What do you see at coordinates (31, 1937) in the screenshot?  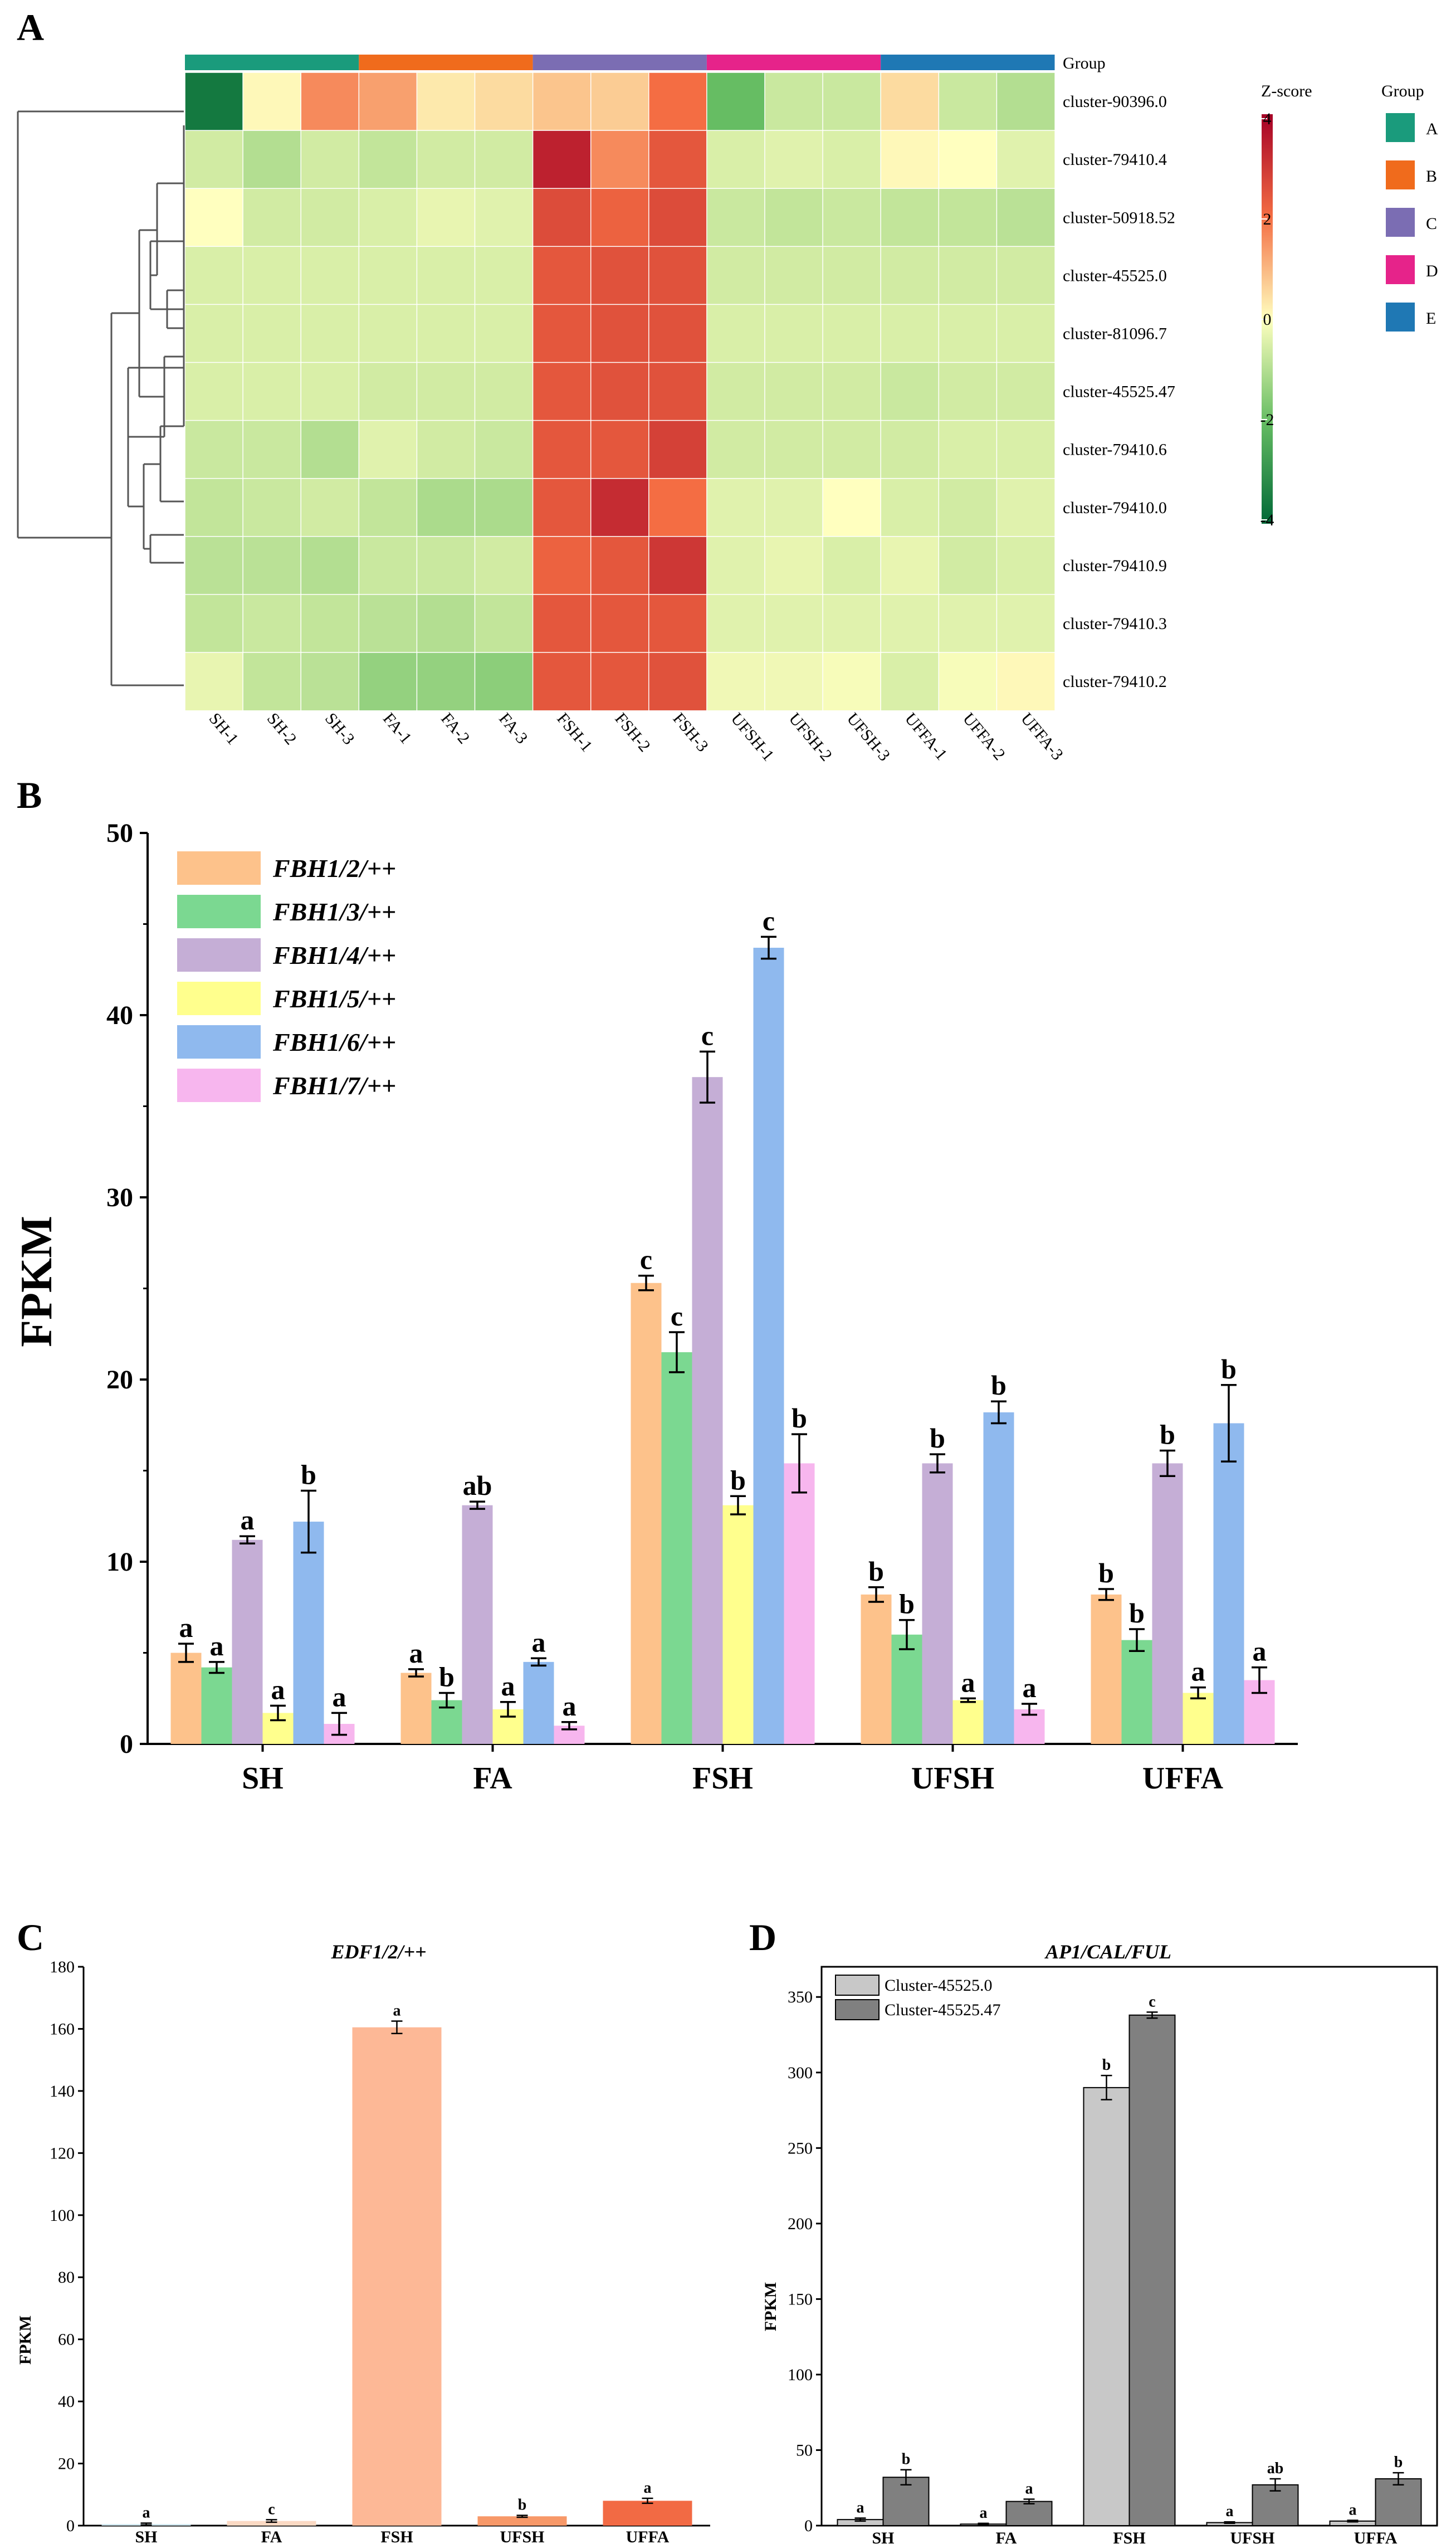 I see `panel-label-c: C` at bounding box center [31, 1937].